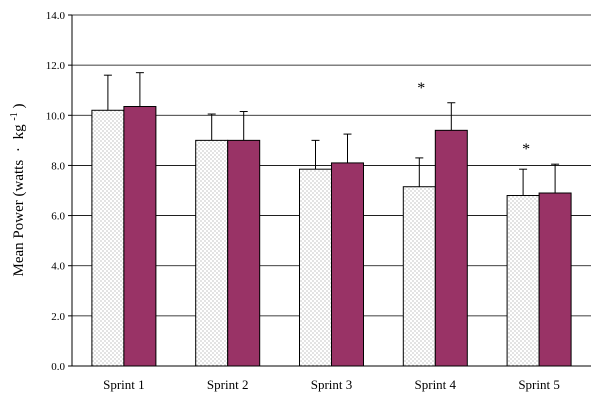  What do you see at coordinates (539, 384) in the screenshot?
I see `x-tick-label: Sprint 5` at bounding box center [539, 384].